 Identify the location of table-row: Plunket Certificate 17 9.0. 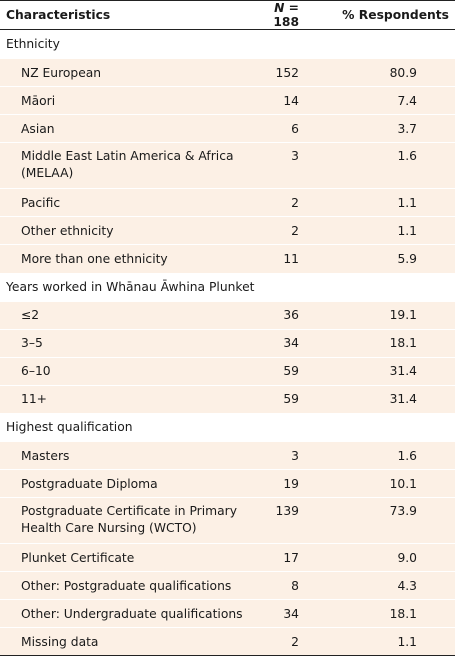
(227, 557).